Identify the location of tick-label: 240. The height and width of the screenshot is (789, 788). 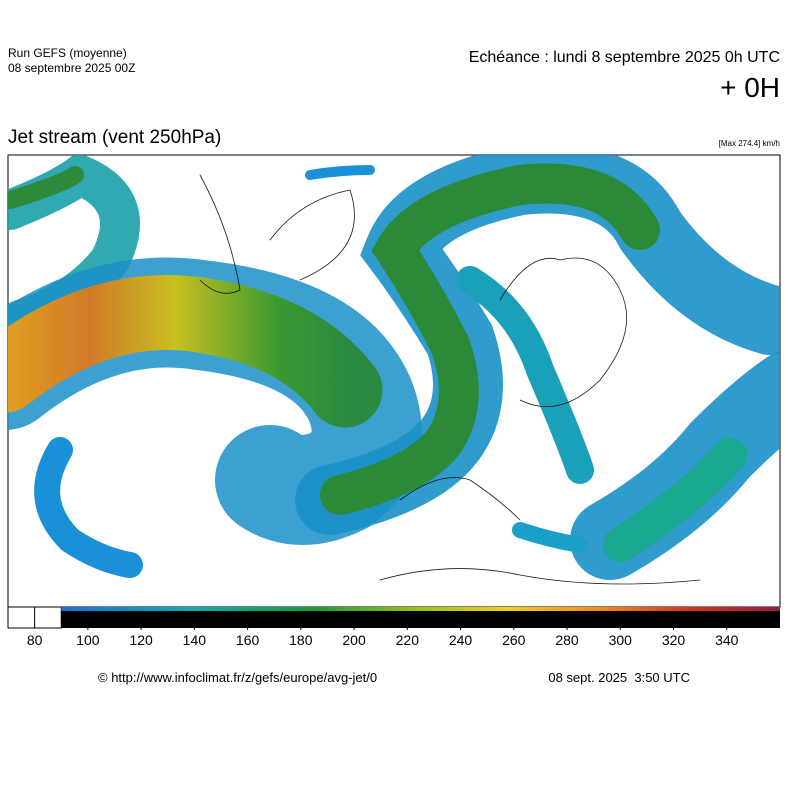
(461, 640).